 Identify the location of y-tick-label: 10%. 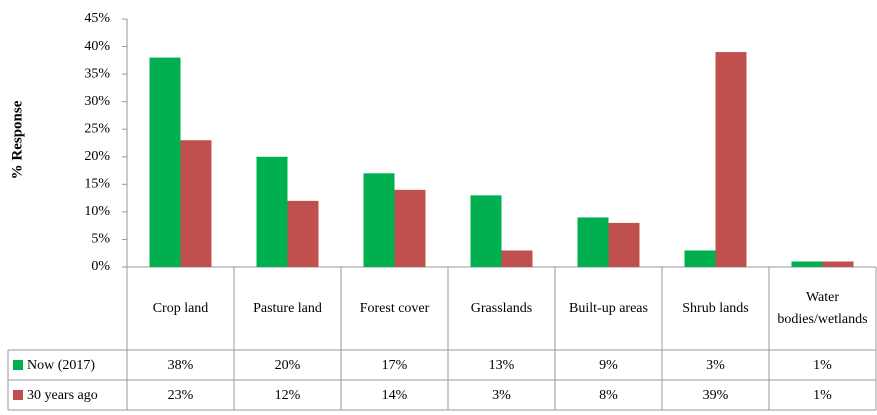
(97, 211).